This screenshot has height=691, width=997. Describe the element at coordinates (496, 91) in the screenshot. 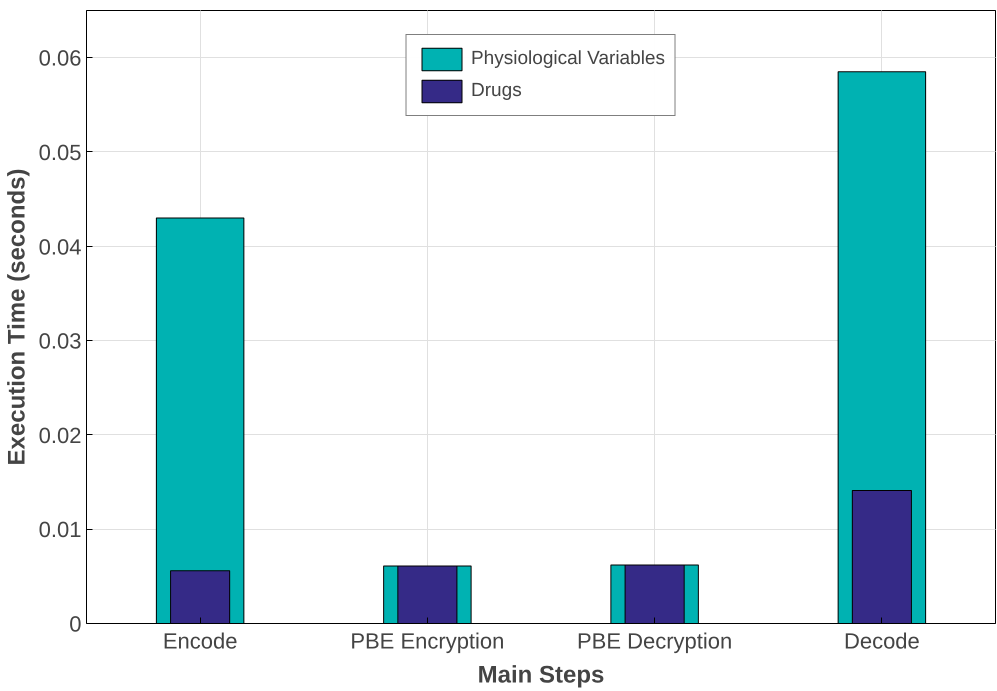

I see `legend-label: Drugs` at that location.